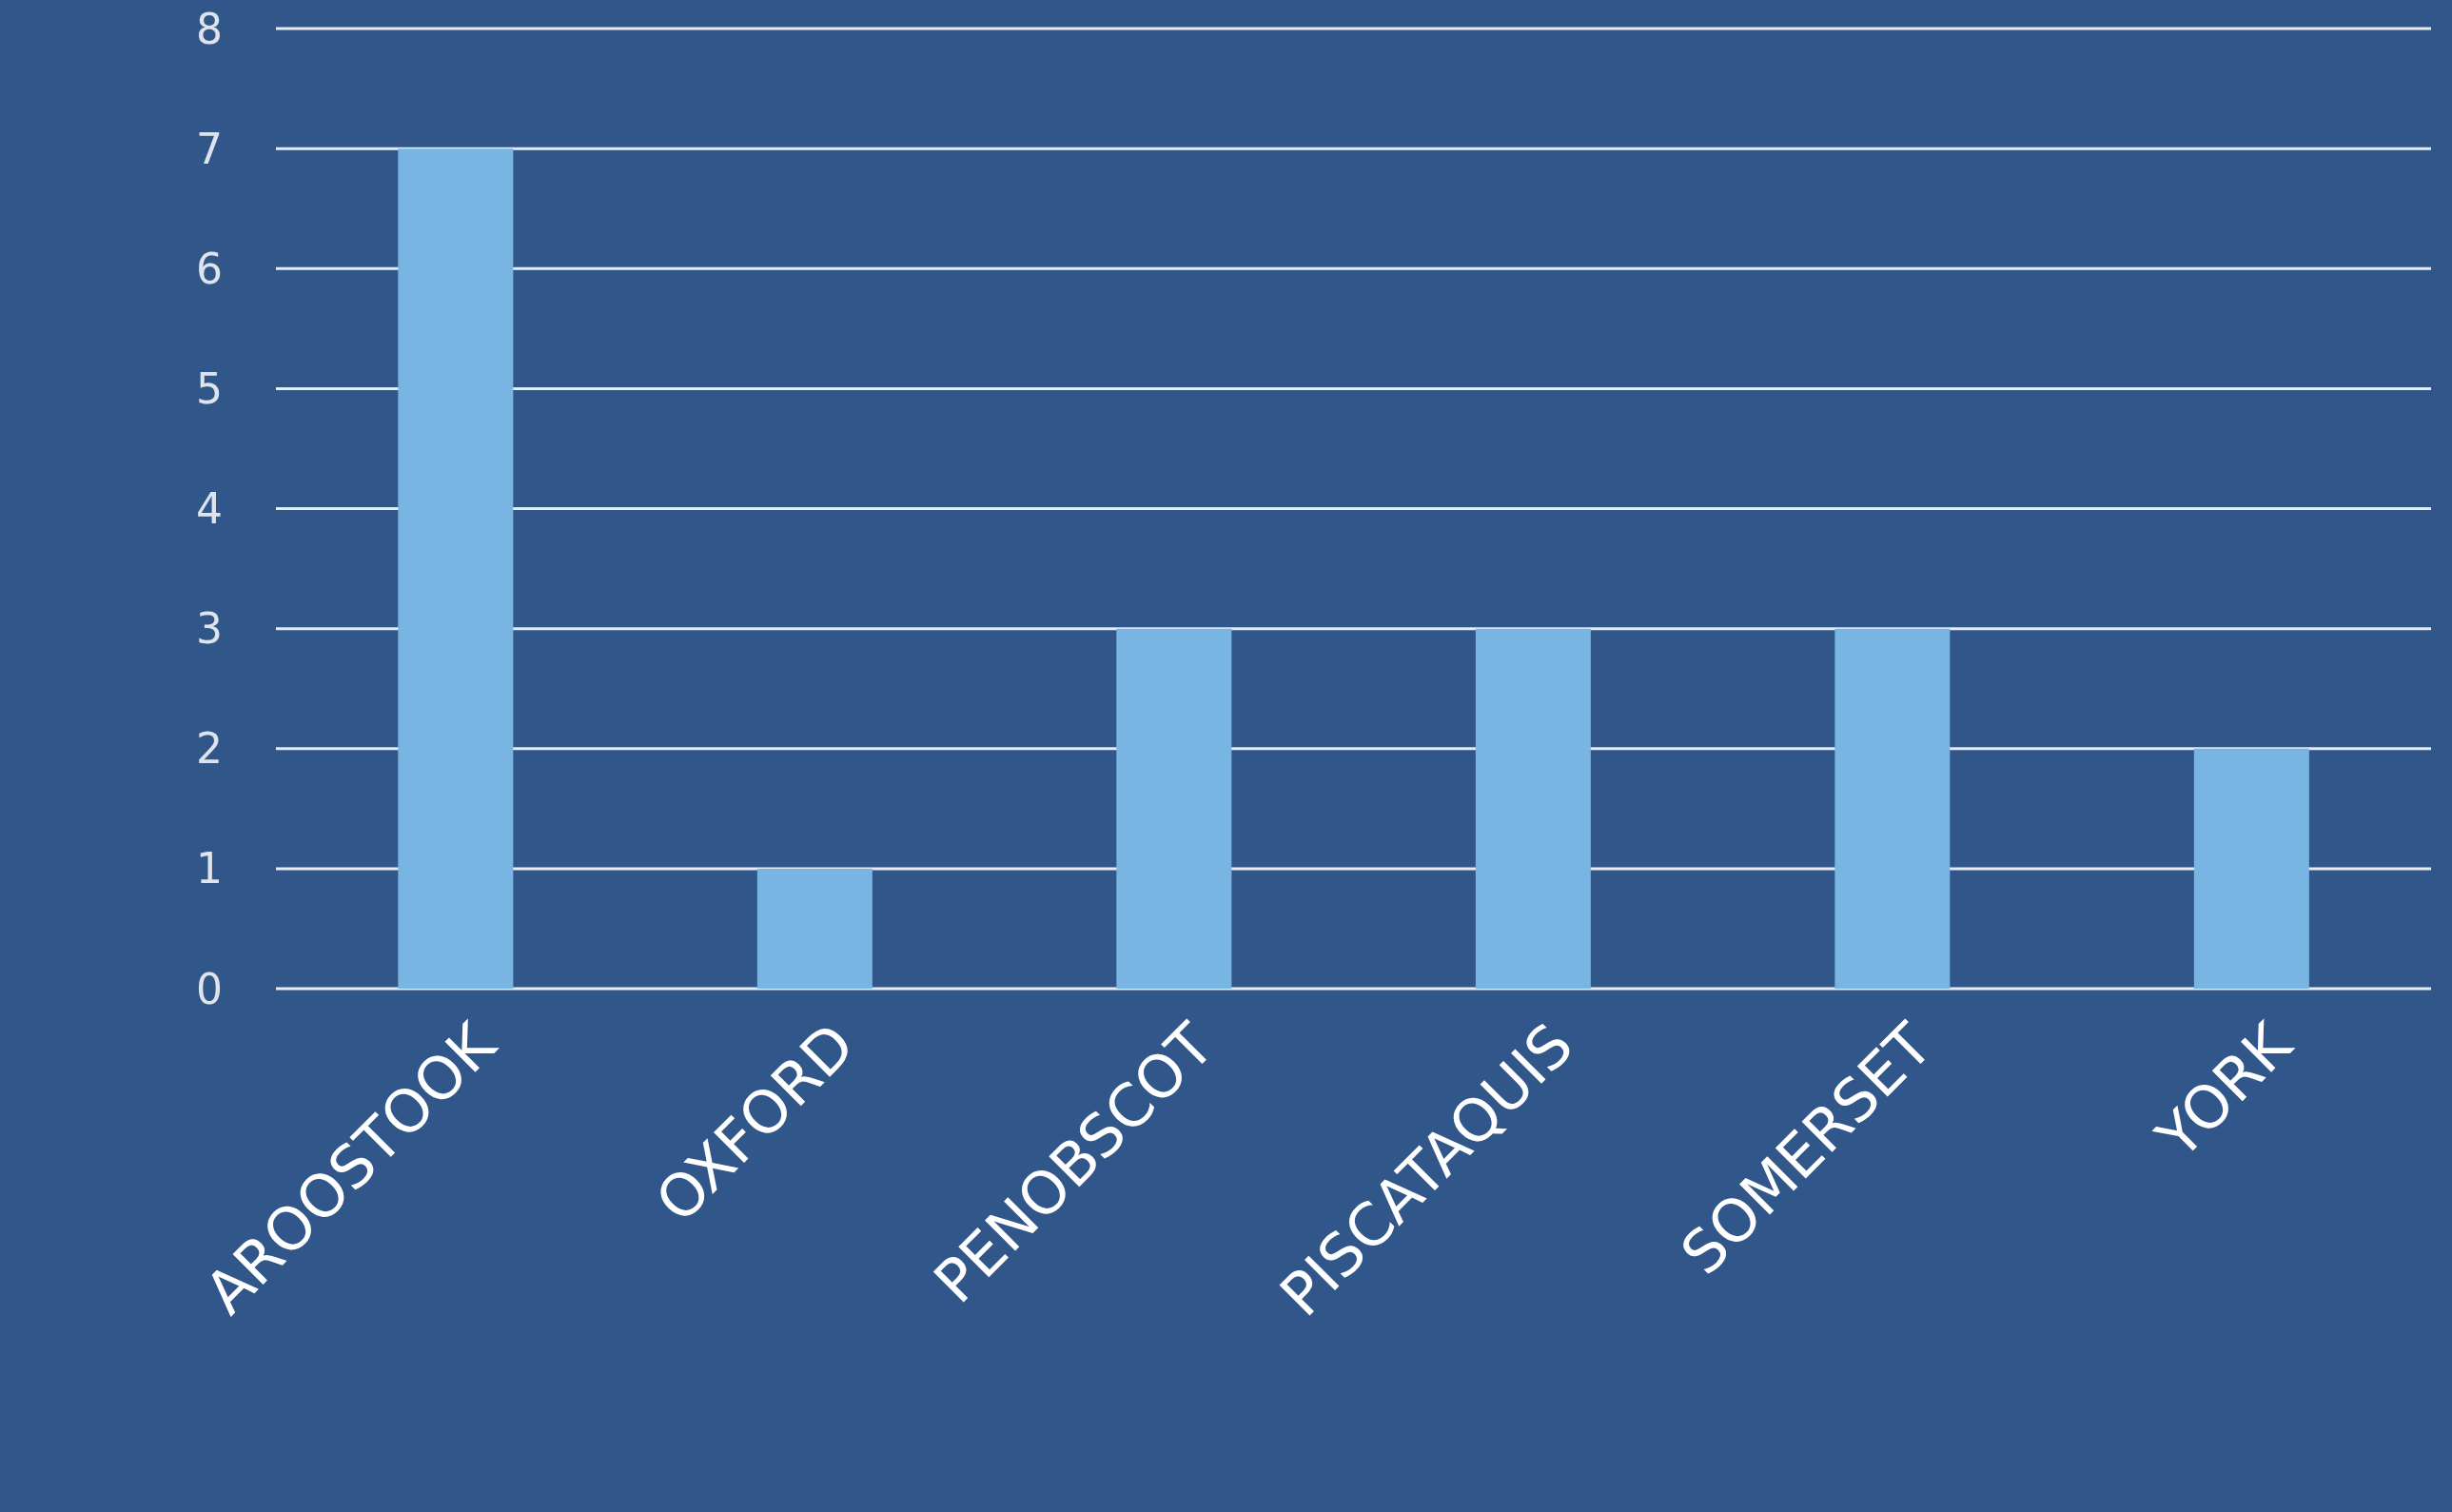 Image resolution: width=2452 pixels, height=1512 pixels. What do you see at coordinates (209, 268) in the screenshot?
I see `y-tick-label: 6` at bounding box center [209, 268].